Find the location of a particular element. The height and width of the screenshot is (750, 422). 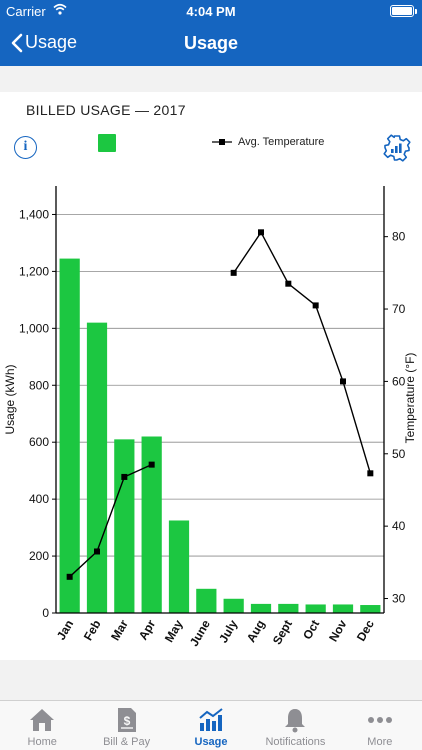

status-time: 4:04 PM is located at coordinates (211, 11).